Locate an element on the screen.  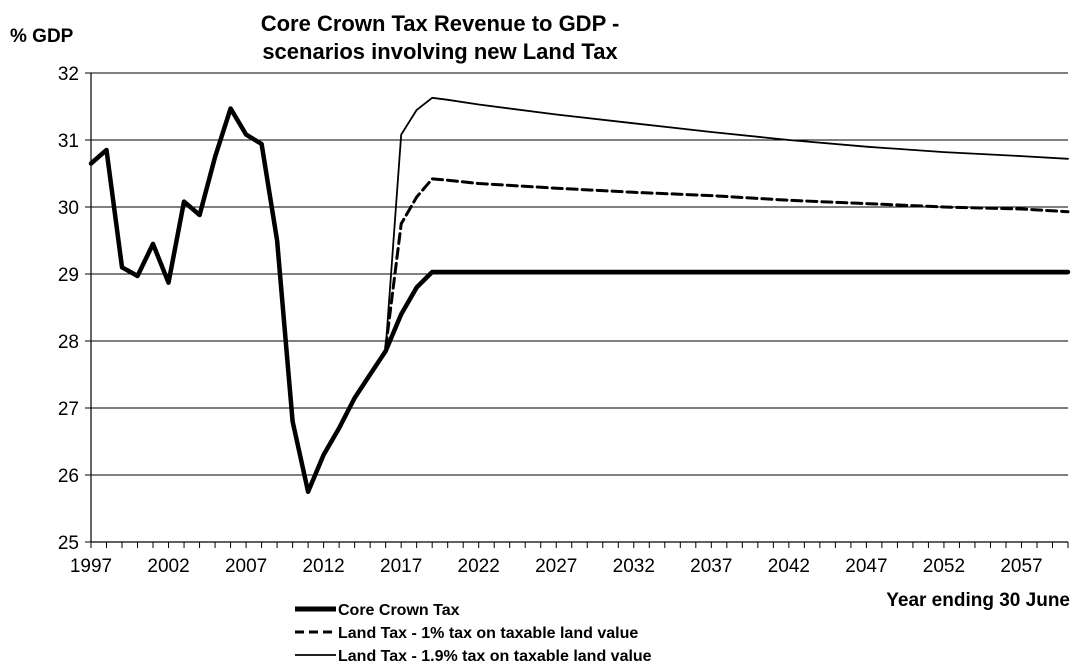
x-tick-label: 2027 is located at coordinates (556, 566).